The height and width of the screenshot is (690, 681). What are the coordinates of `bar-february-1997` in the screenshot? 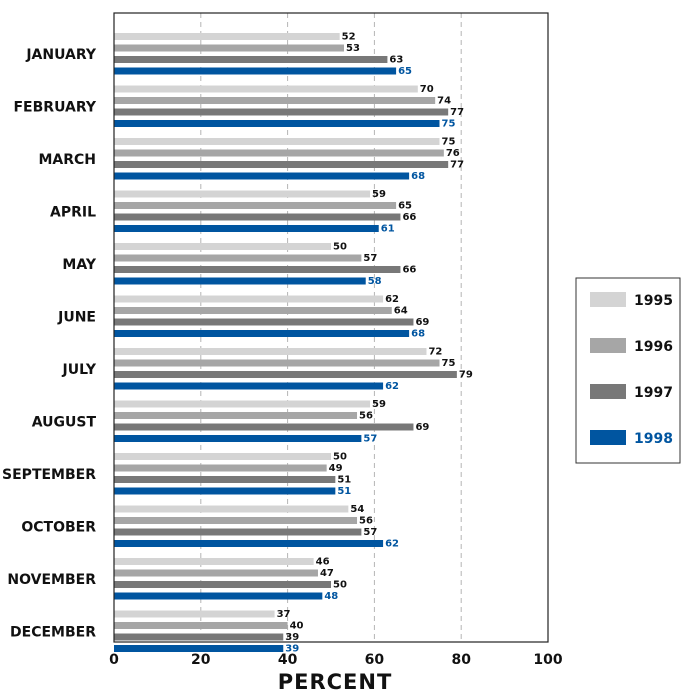 It's located at (281, 112).